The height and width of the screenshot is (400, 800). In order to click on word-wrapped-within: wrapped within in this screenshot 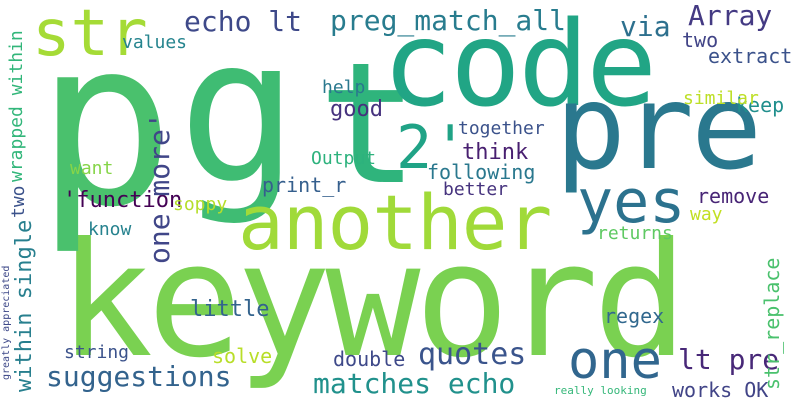, I will do `click(16, 106)`.